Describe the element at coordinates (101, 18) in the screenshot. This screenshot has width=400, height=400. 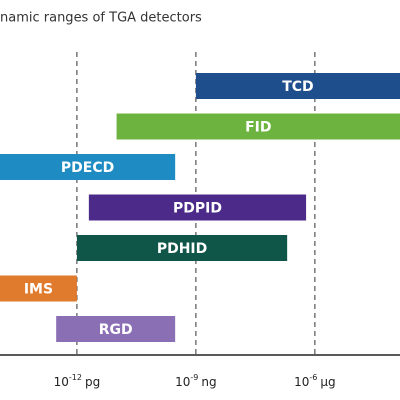
I see `chart-title: namic ranges of TGA detectors` at that location.